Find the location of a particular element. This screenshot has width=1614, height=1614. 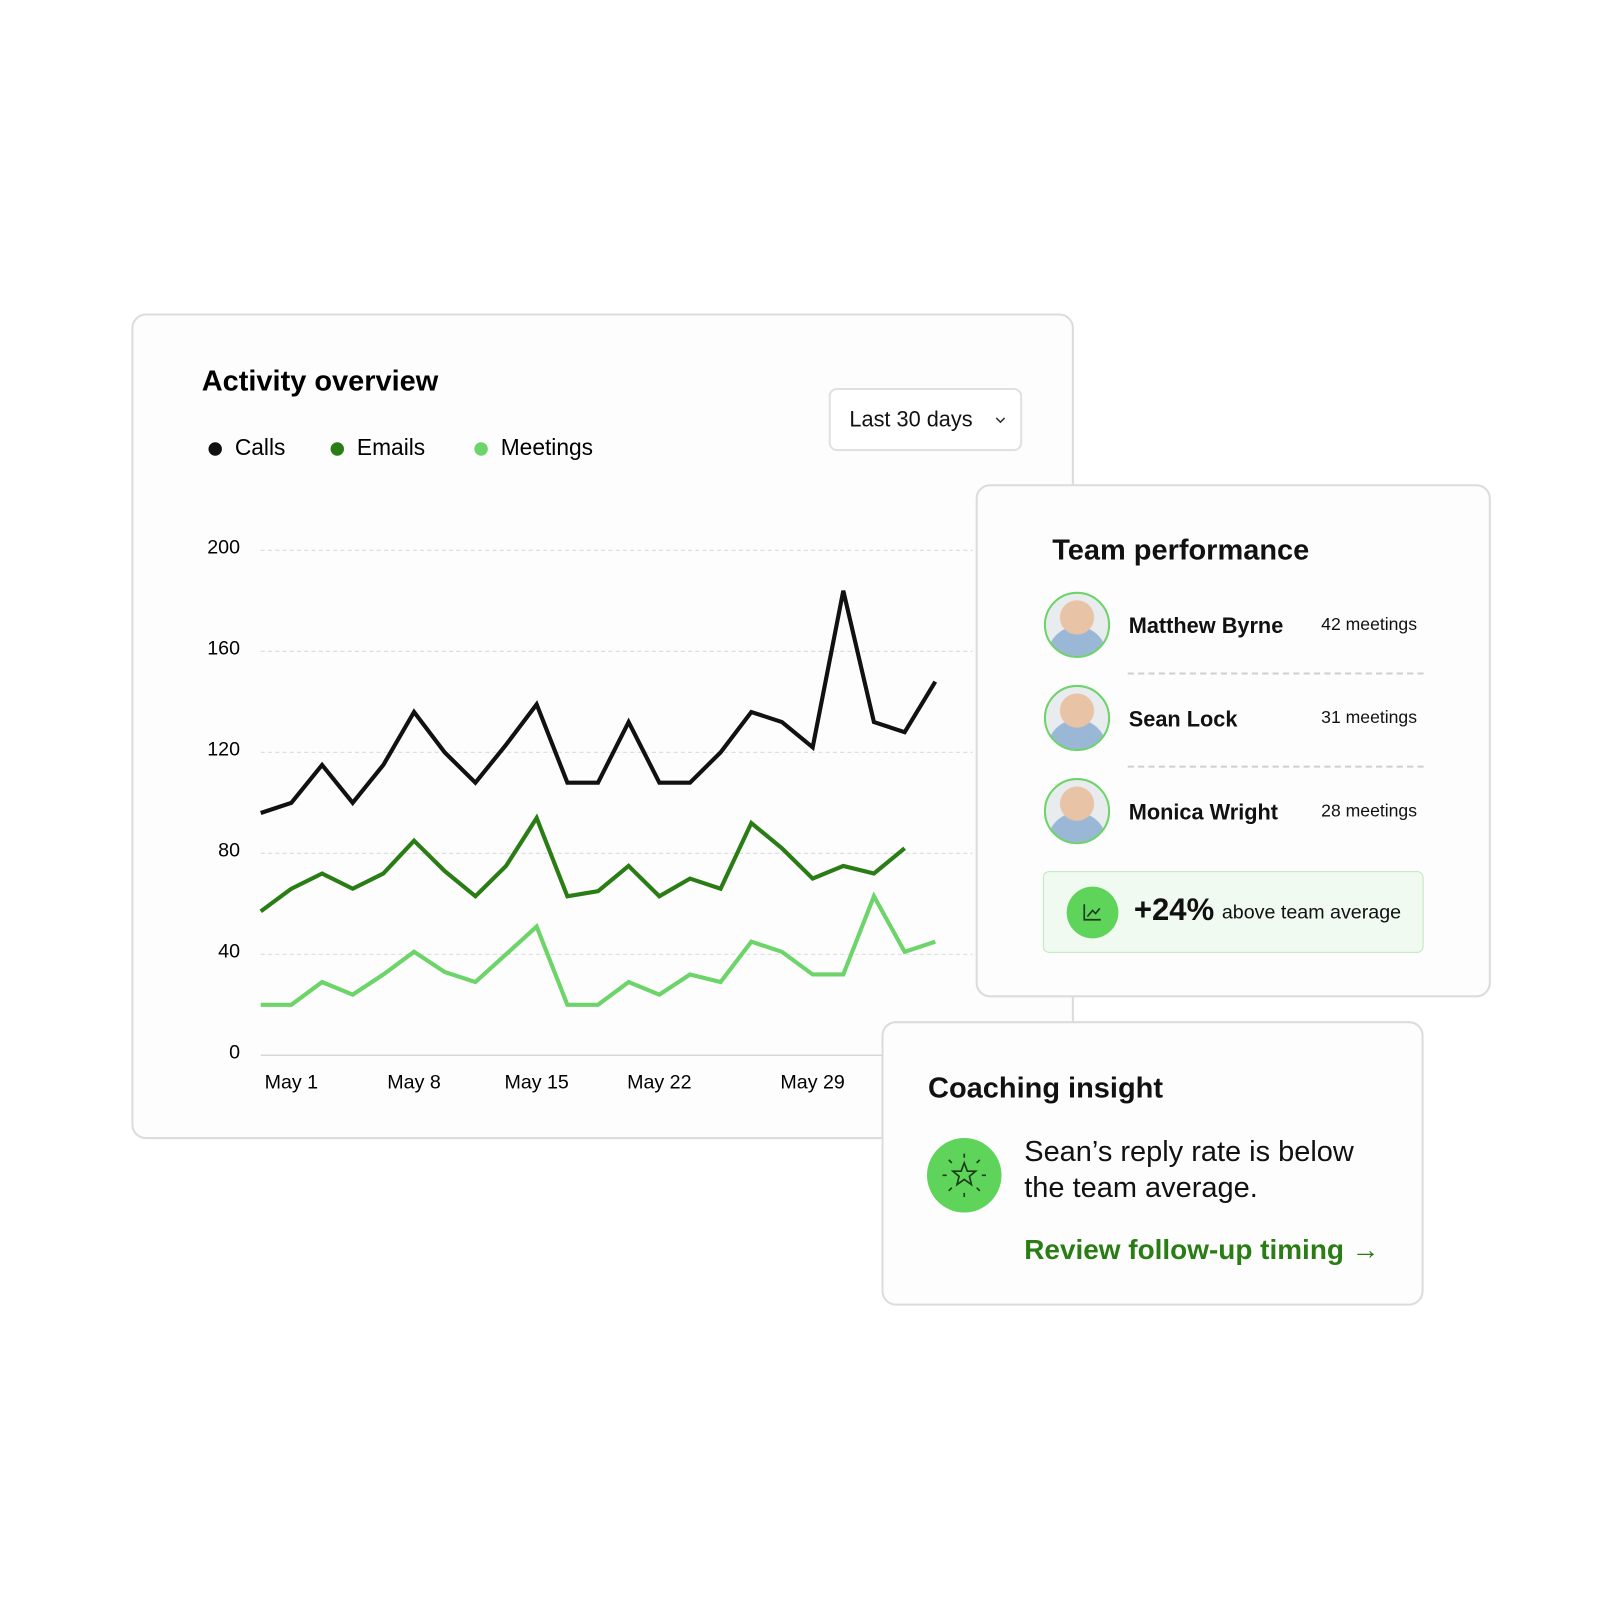

coaching-link: Review follow-up timing → is located at coordinates (1202, 1250).